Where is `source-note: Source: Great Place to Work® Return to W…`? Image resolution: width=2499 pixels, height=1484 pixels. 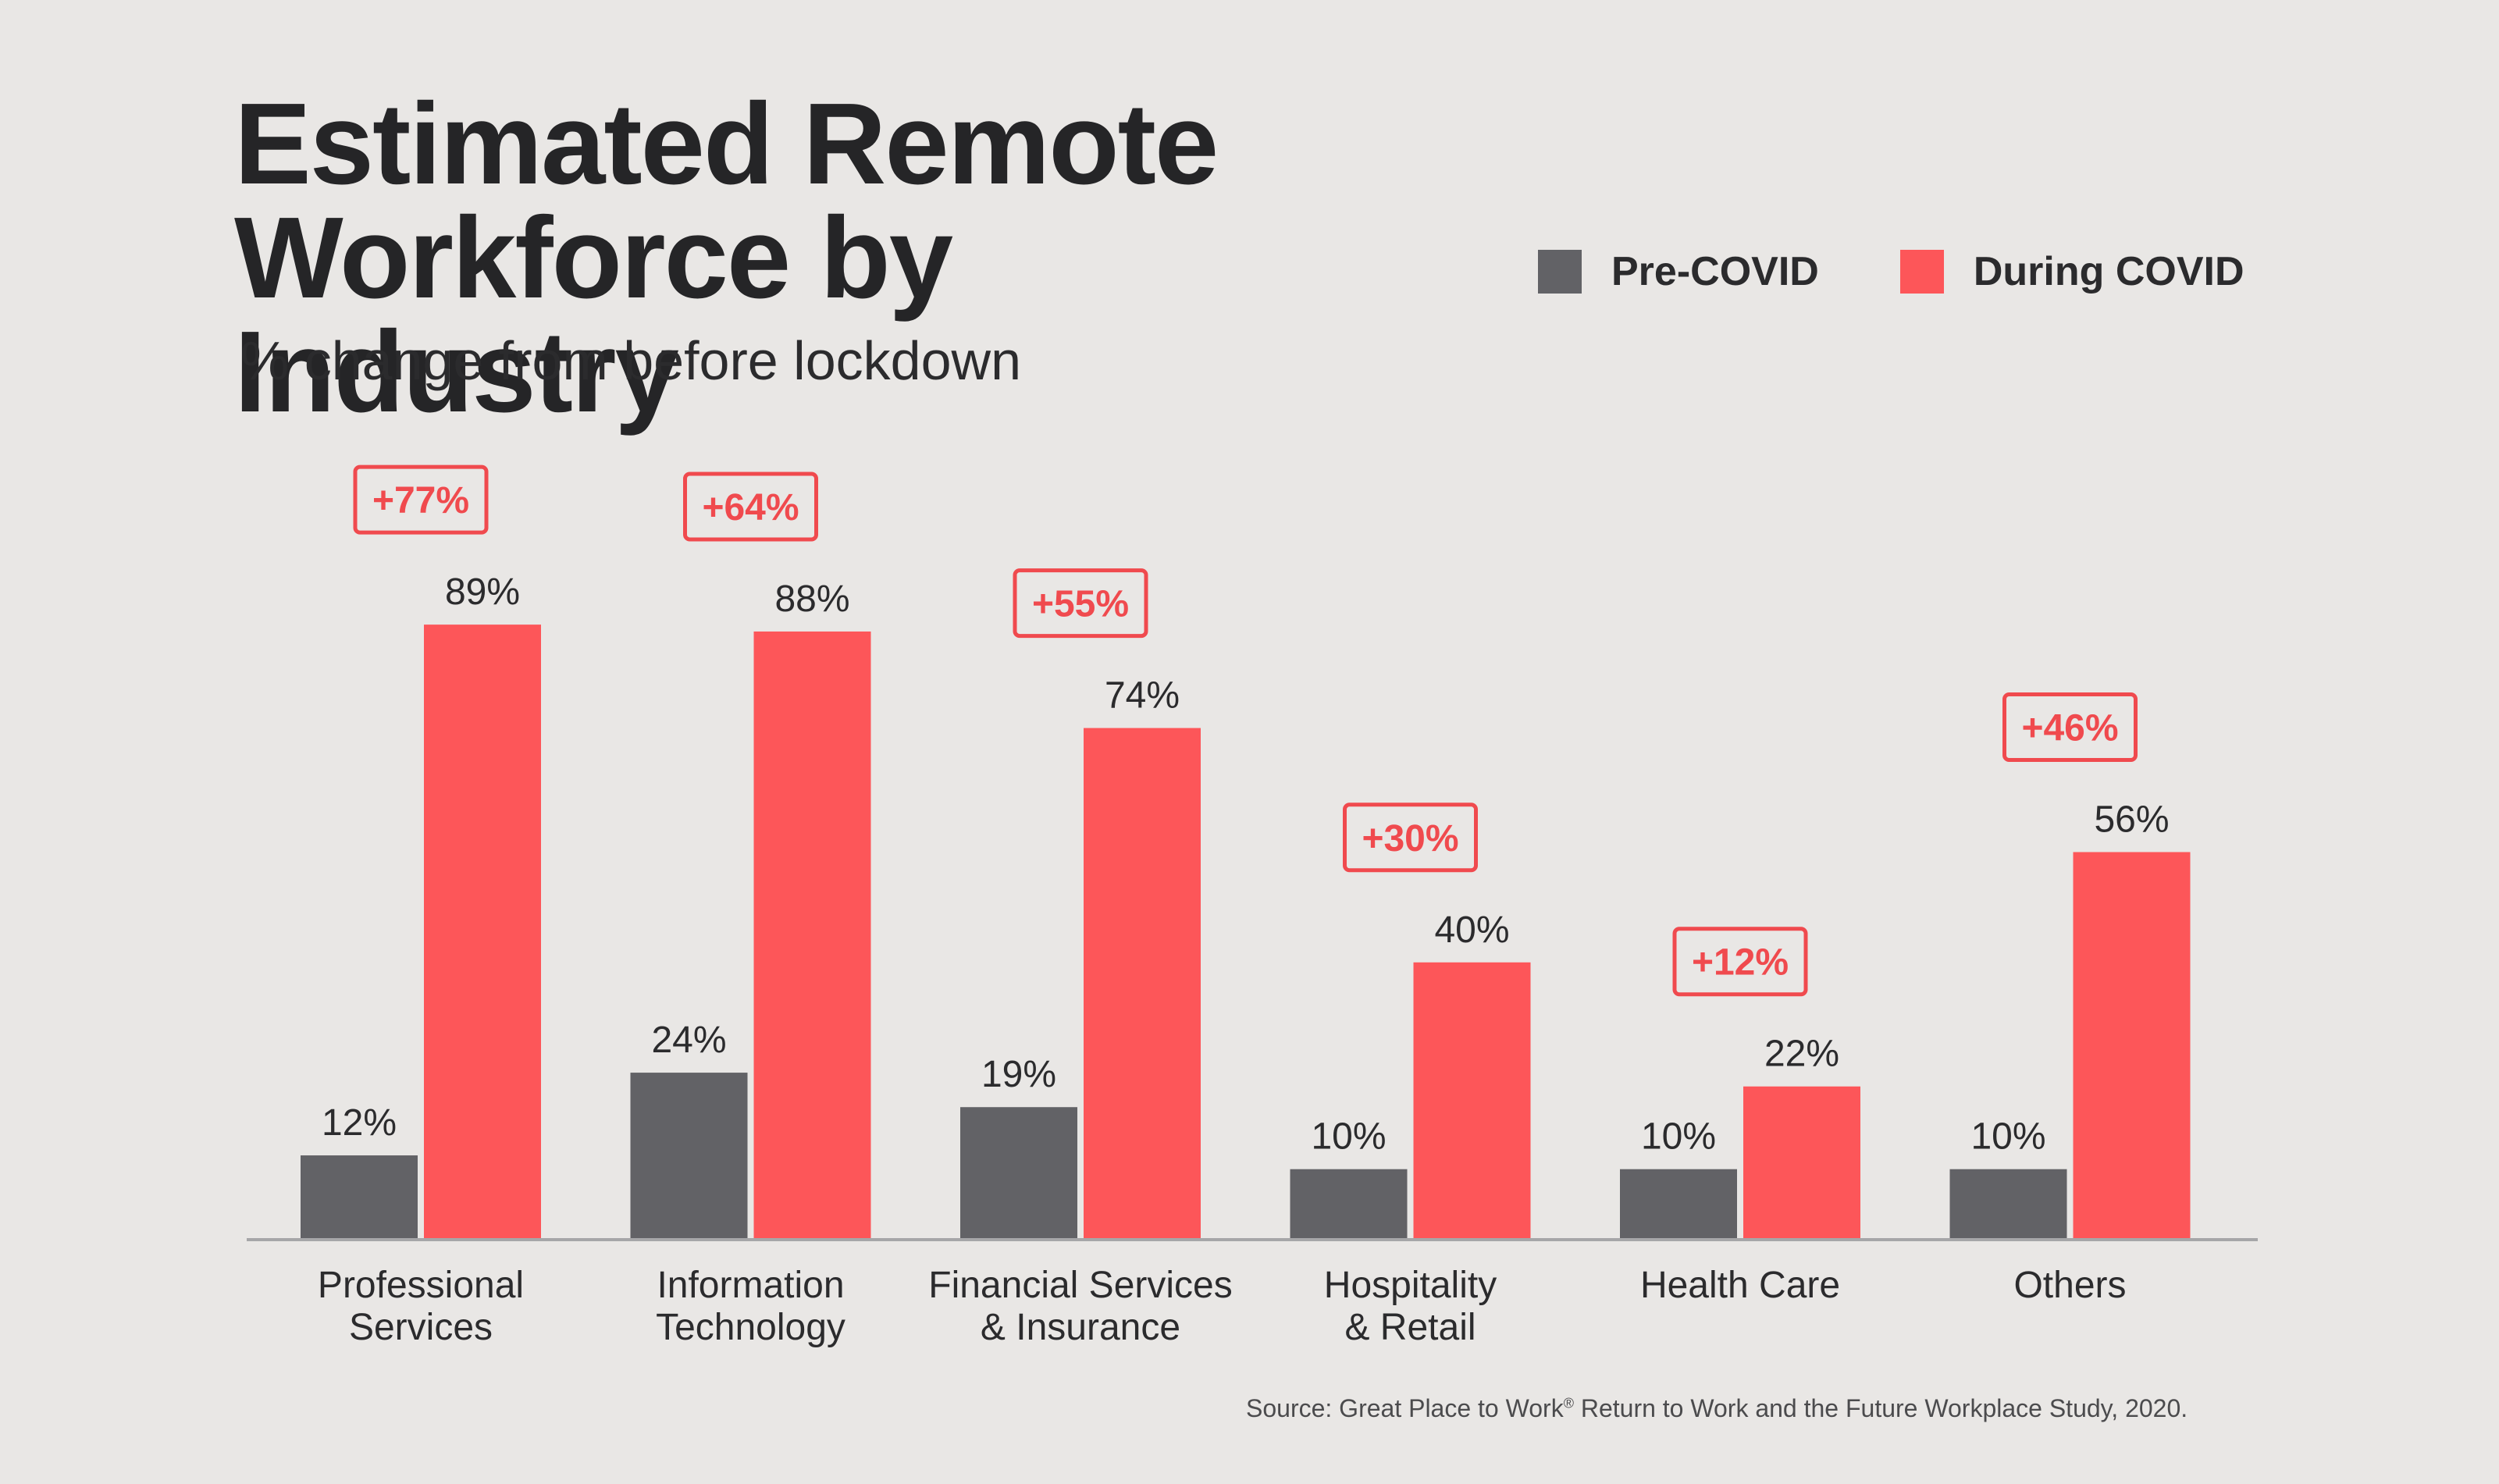
source-note: Source: Great Place to Work® Return to W… is located at coordinates (1717, 1408).